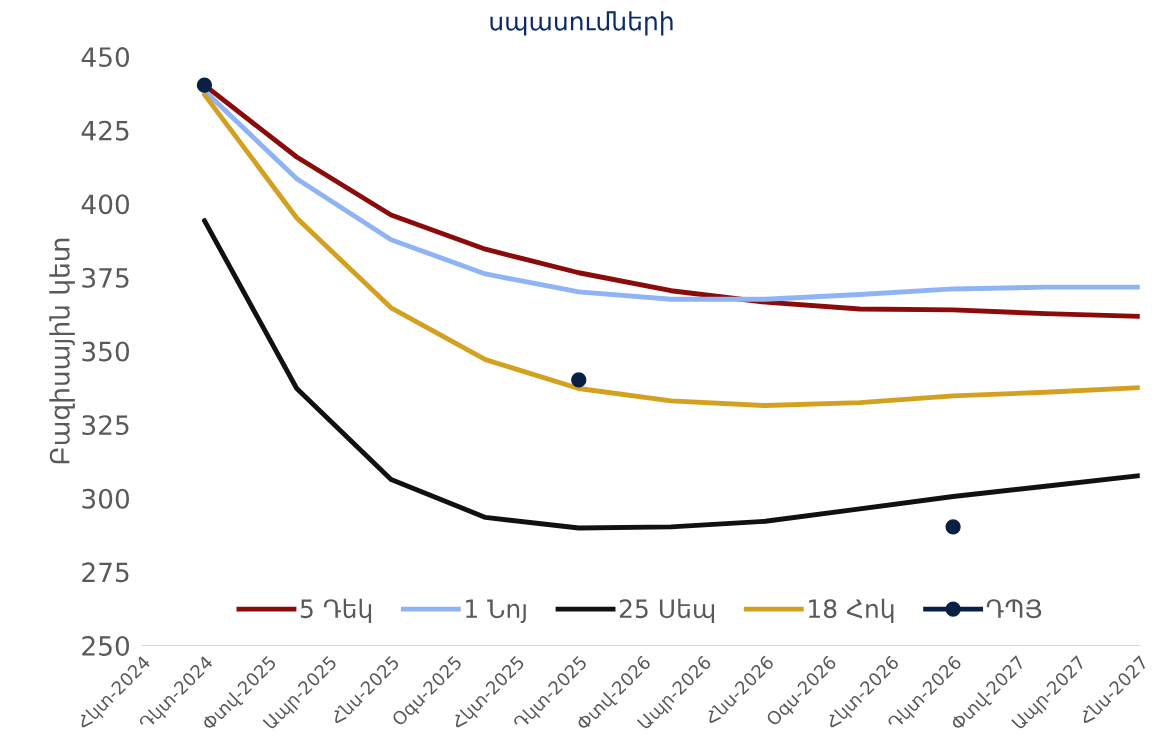  Describe the element at coordinates (105, 572) in the screenshot. I see `y-tick-label: 275` at that location.